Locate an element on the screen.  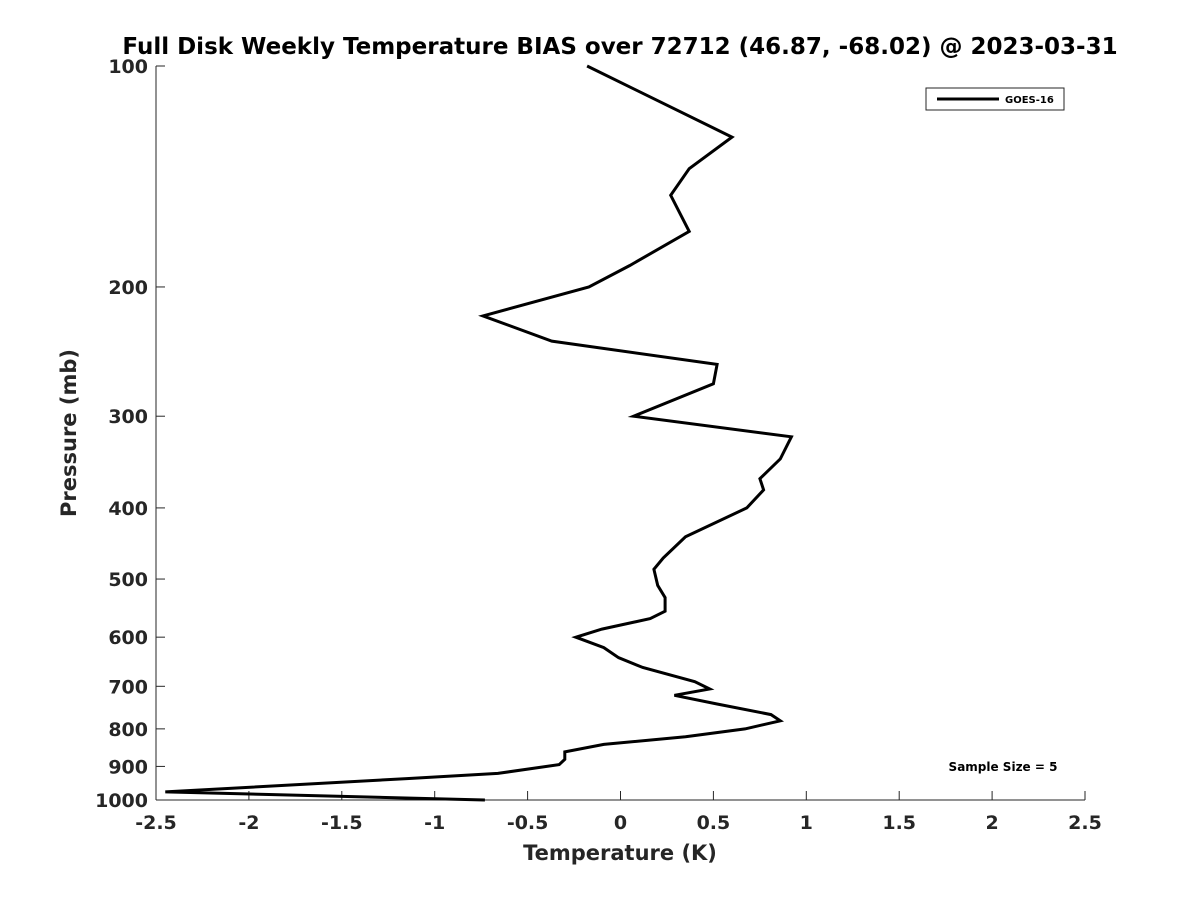
x-tick-label: 1 is located at coordinates (806, 823).